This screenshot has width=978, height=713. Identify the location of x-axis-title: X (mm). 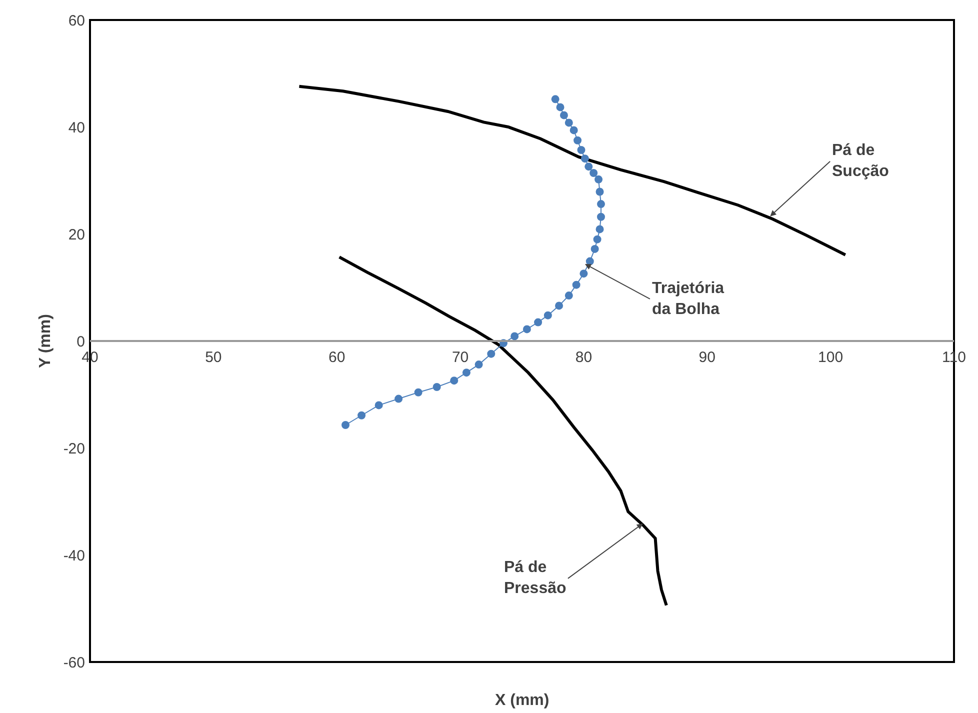
(522, 700).